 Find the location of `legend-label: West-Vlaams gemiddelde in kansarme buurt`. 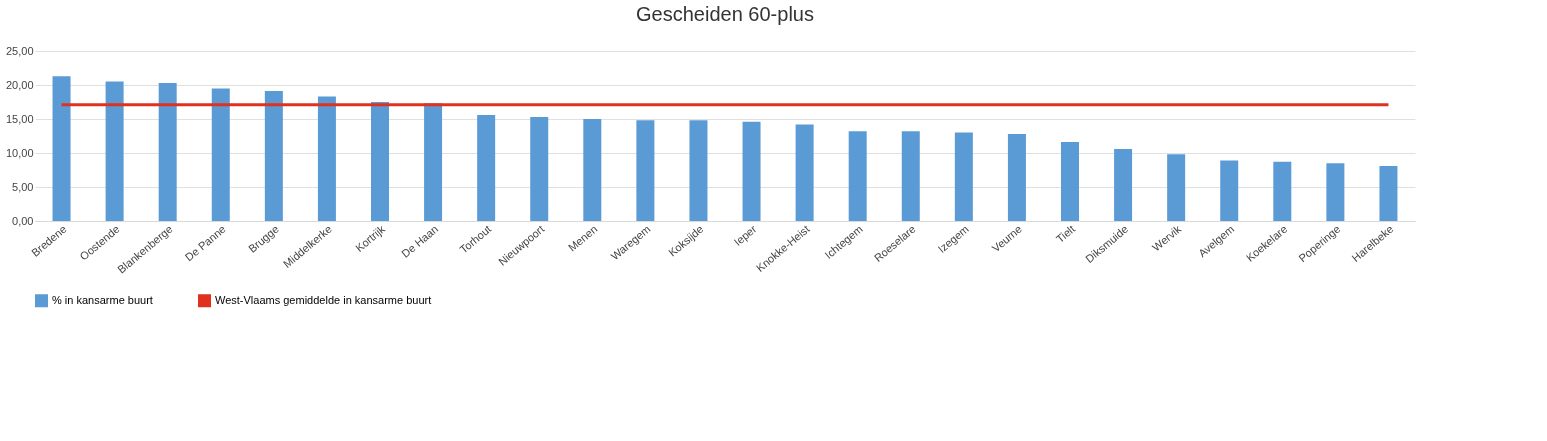

legend-label: West-Vlaams gemiddelde in kansarme buurt is located at coordinates (323, 299).